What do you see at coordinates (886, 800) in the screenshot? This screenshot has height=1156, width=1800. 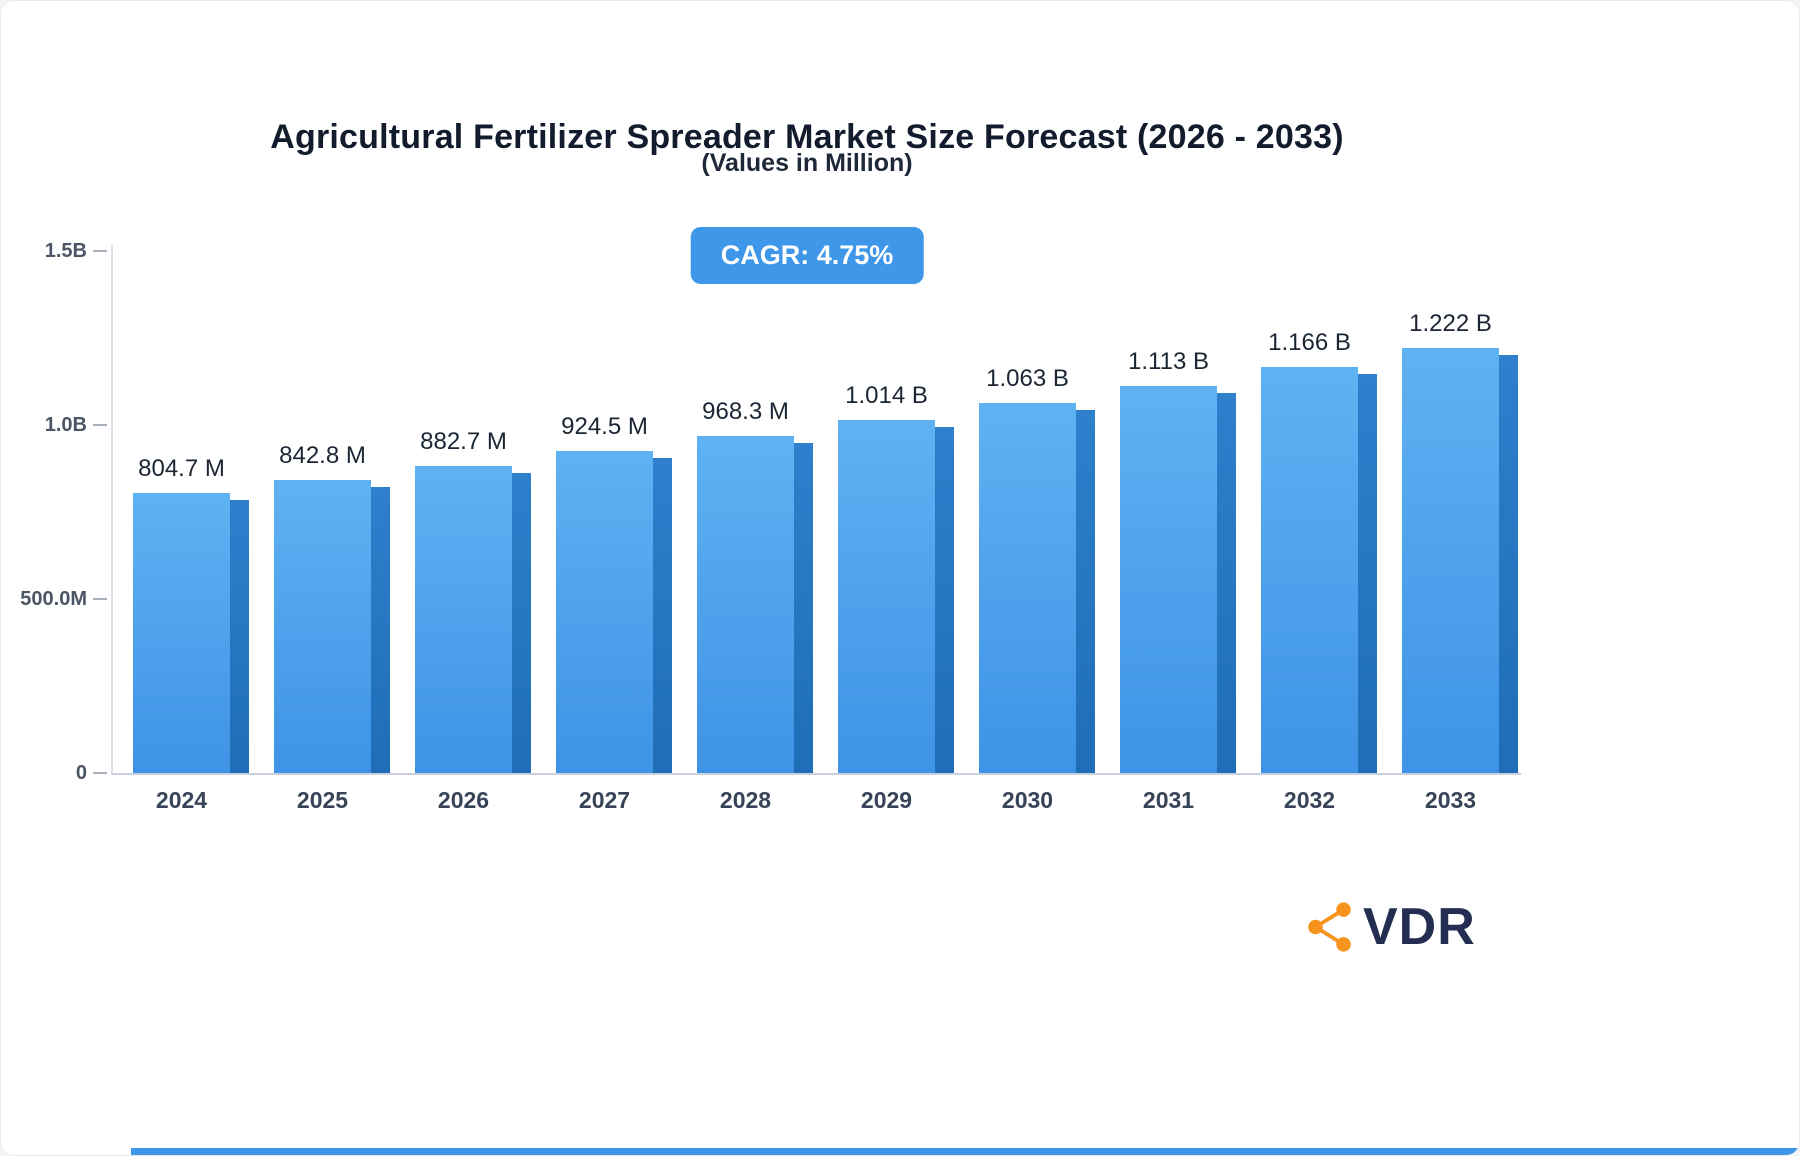 I see `x-axis-label: 2029` at bounding box center [886, 800].